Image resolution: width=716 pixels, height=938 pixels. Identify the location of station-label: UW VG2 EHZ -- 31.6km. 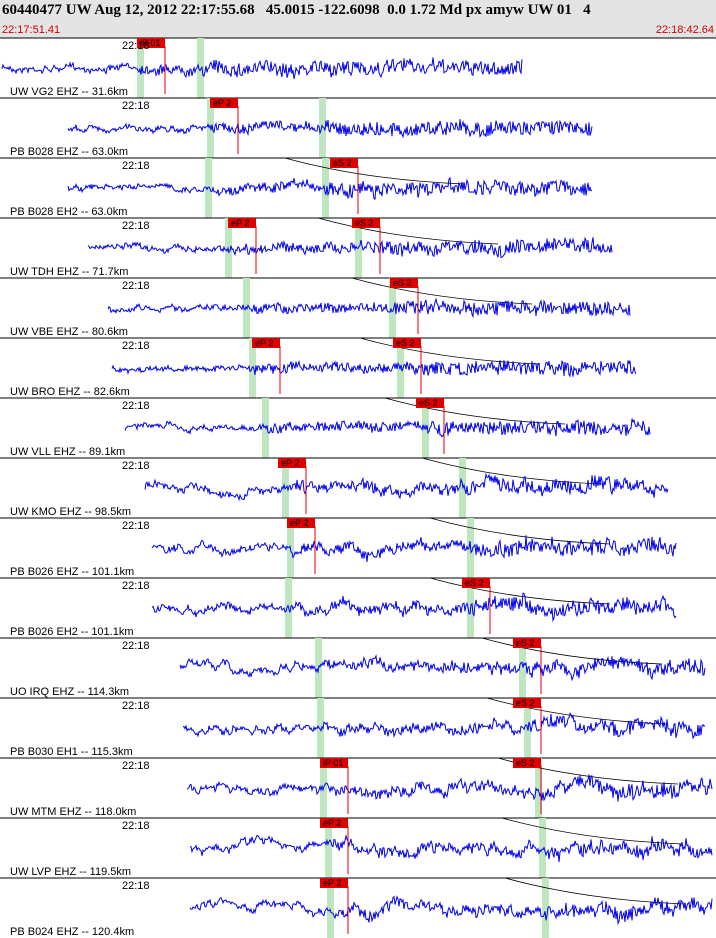
(69, 92).